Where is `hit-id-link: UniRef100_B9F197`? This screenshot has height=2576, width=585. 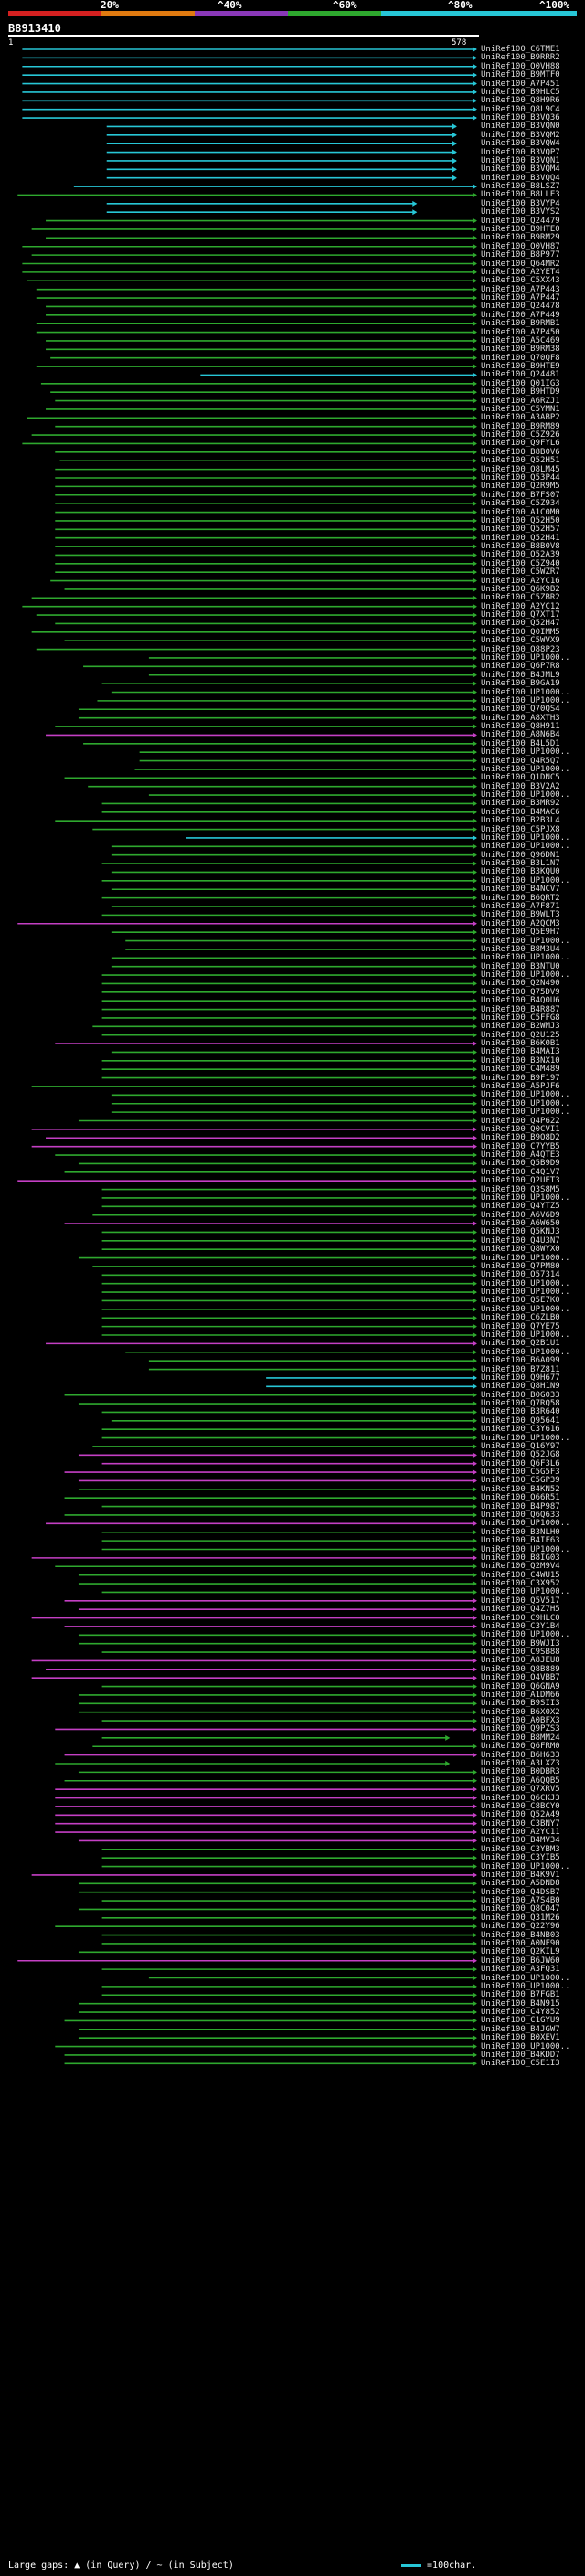
hit-id-link: UniRef100_B9F197 is located at coordinates (520, 1078).